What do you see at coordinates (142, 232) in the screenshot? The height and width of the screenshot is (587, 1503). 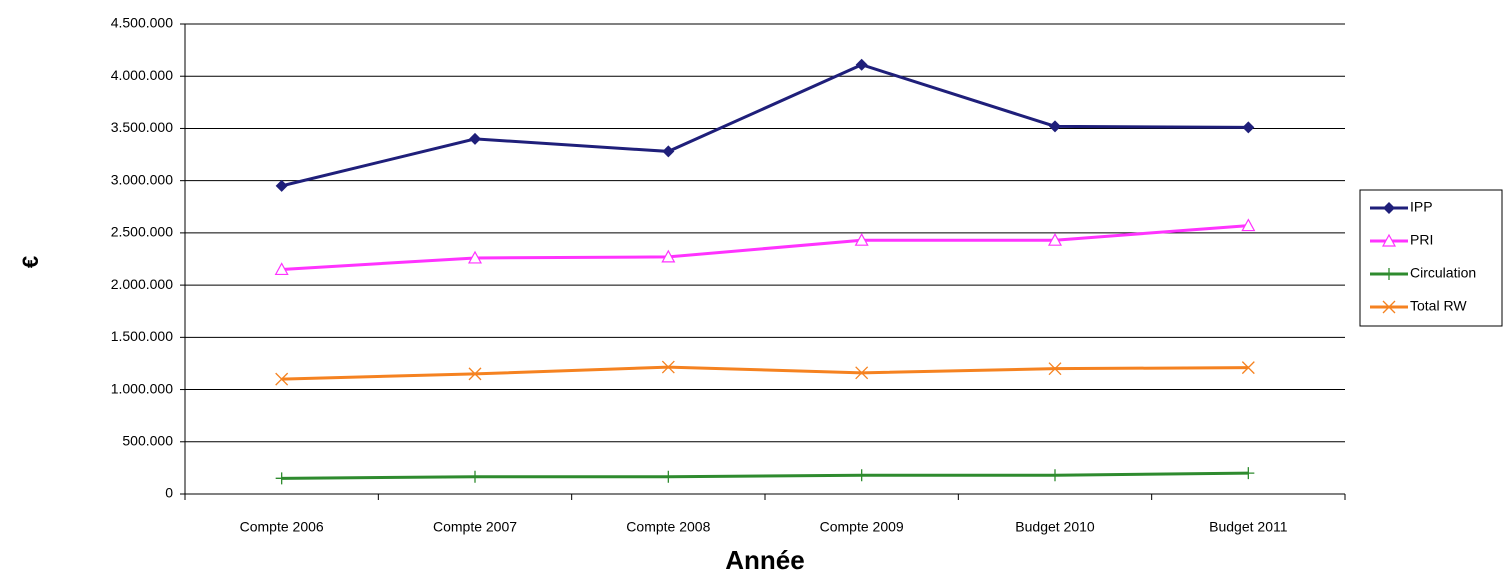 I see `y-tick-label: 2.500.000` at bounding box center [142, 232].